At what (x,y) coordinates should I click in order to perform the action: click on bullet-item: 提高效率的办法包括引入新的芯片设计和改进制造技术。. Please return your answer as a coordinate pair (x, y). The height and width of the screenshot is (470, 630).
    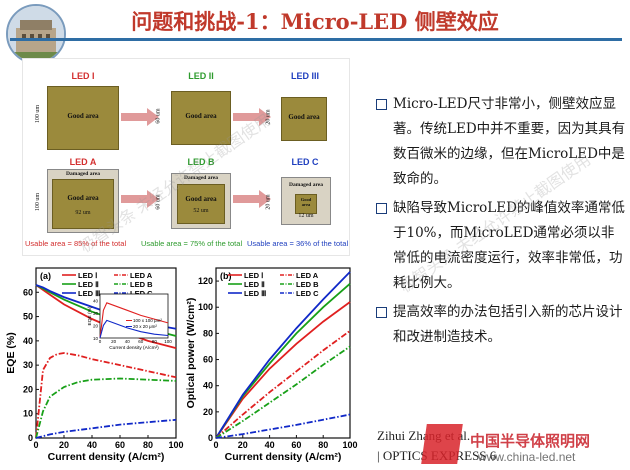
    Looking at the image, I should click on (501, 325).